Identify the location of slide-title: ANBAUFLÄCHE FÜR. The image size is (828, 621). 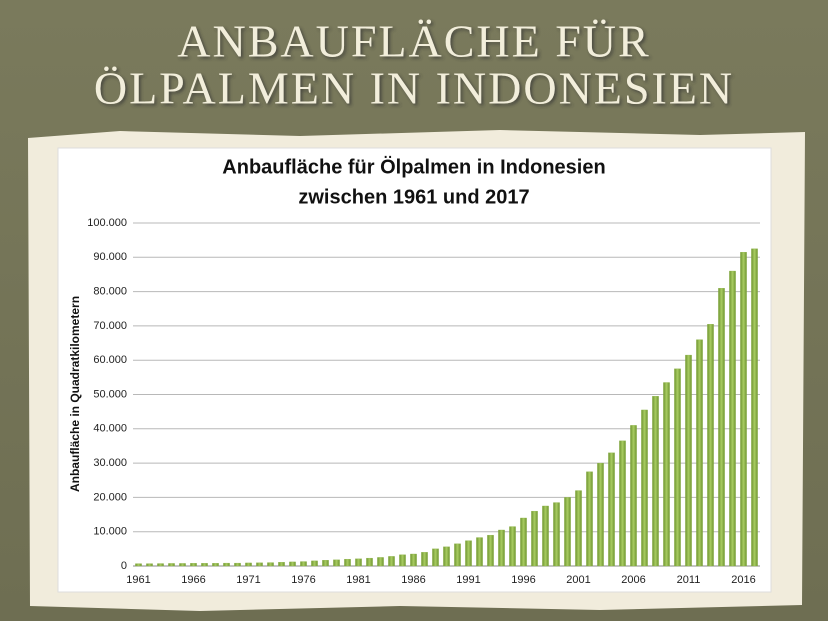
(413, 41).